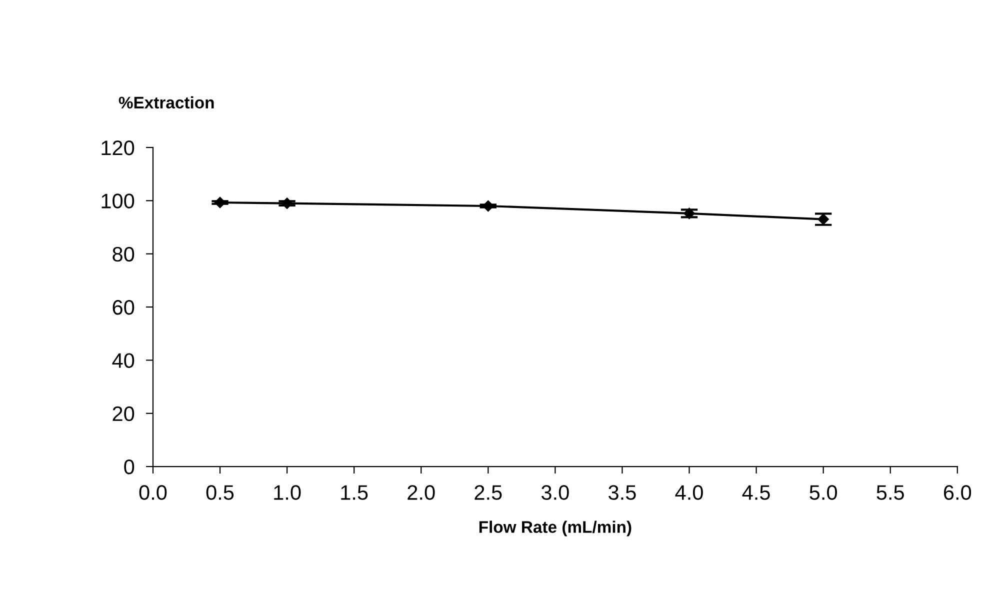  What do you see at coordinates (118, 148) in the screenshot?
I see `y-tick-label: 120` at bounding box center [118, 148].